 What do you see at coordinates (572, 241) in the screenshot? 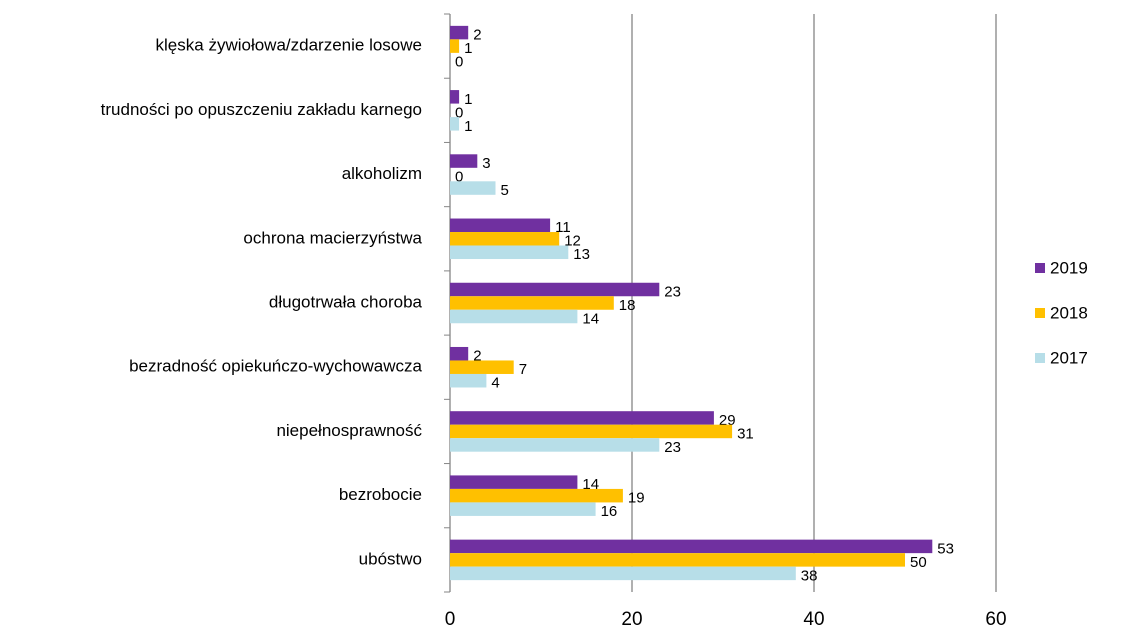
I see `value-label: 12` at bounding box center [572, 241].